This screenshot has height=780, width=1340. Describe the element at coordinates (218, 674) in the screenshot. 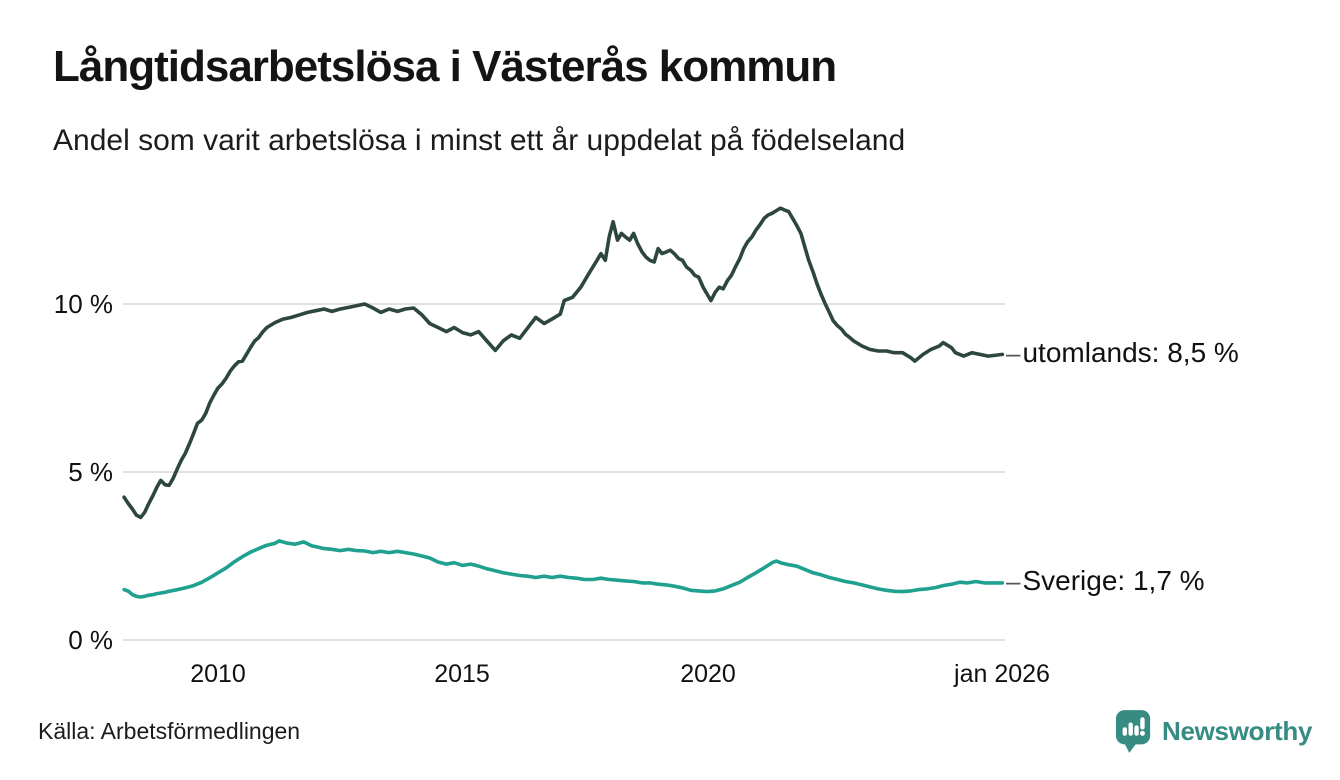

I see `x-axis-tick-2010: 2010` at that location.